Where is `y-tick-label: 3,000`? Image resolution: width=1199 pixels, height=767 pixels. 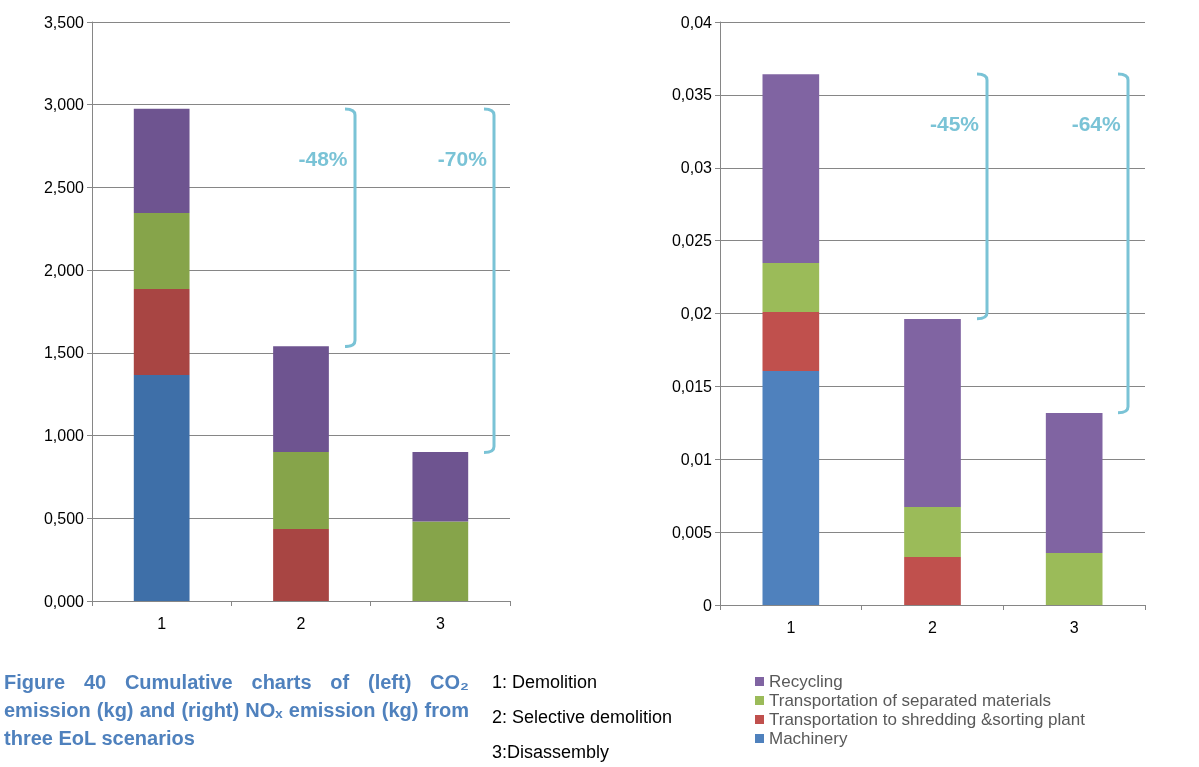
y-tick-label: 3,000 is located at coordinates (64, 105).